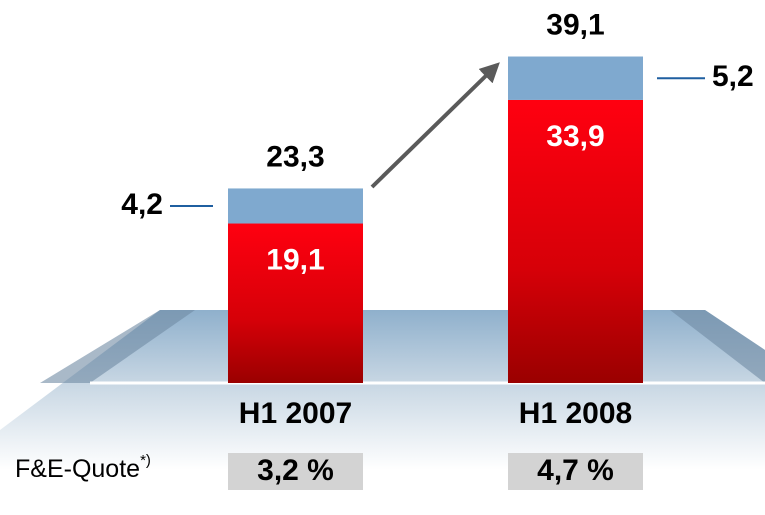 This screenshot has height=515, width=765. I want to click on value-label: 5,2, so click(733, 76).